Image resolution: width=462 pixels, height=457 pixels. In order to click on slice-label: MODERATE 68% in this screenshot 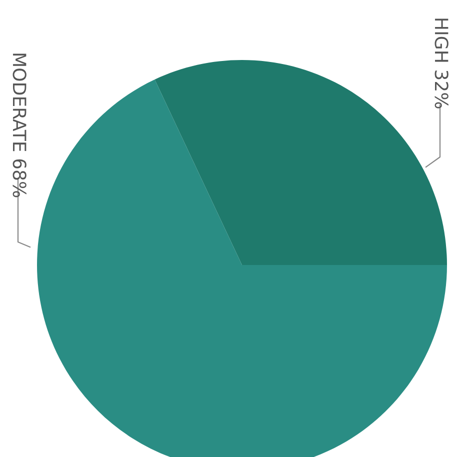, I will do `click(19, 126)`.